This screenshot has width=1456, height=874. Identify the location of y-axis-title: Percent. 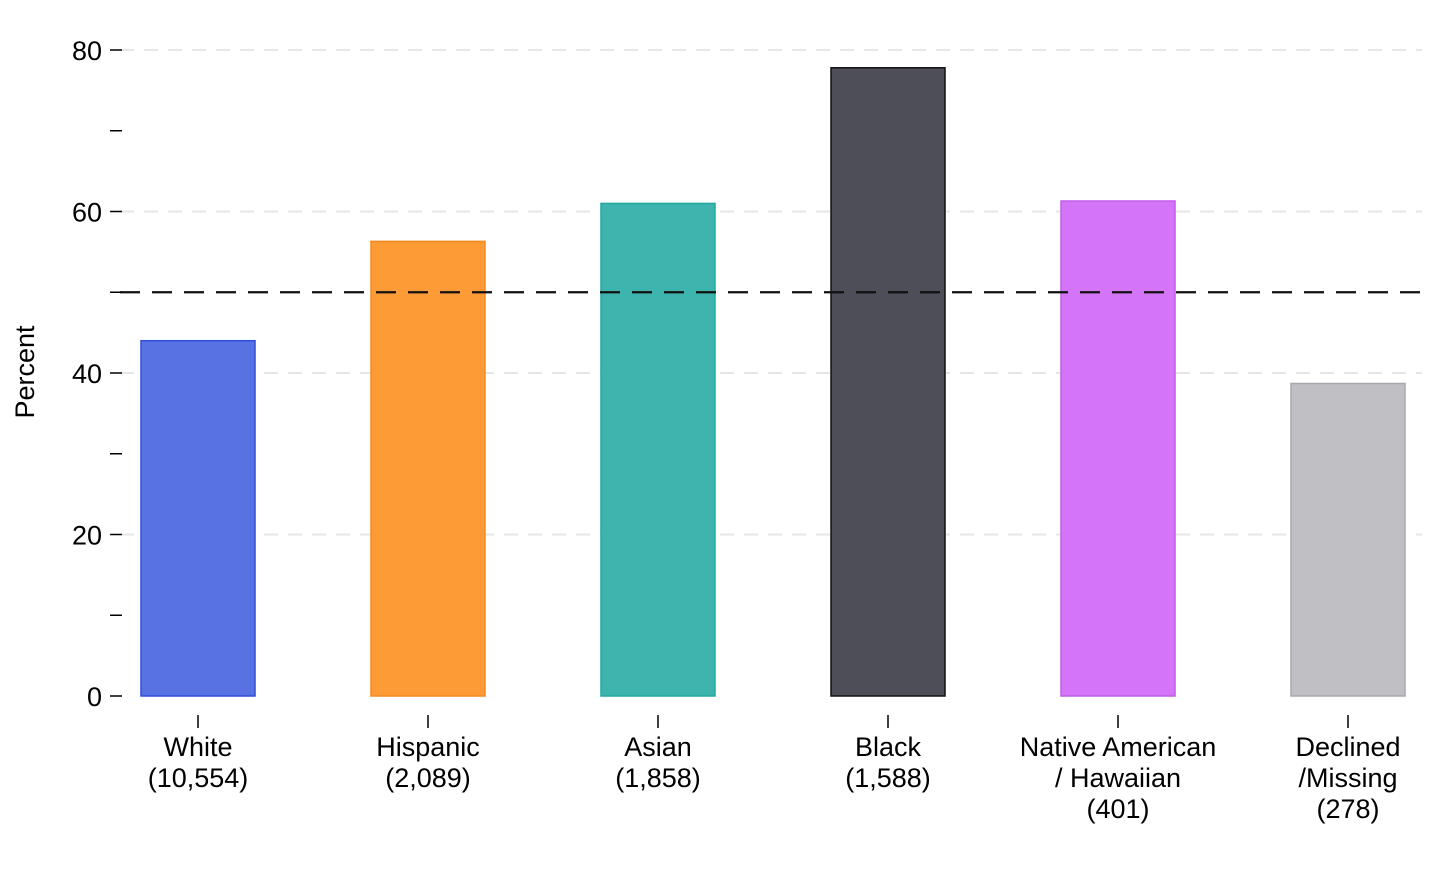
(25, 372).